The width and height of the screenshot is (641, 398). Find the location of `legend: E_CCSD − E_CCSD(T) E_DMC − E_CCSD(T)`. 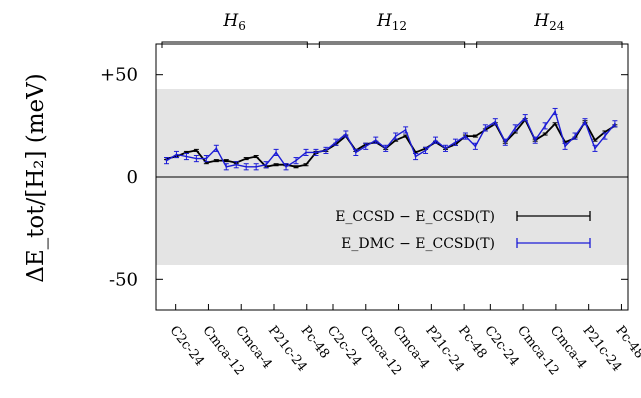

legend: E_CCSD − E_CCSD(T) E_DMC − E_CCSD(T) is located at coordinates (463, 230).